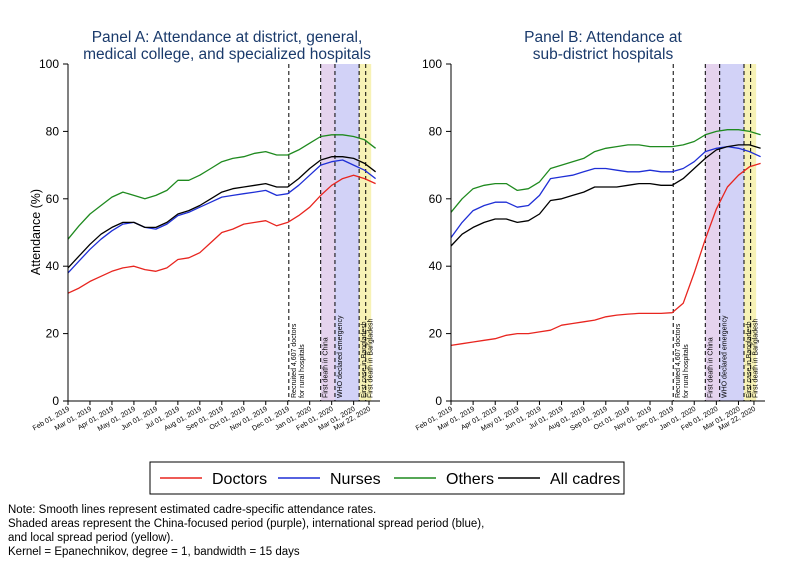 The width and height of the screenshot is (789, 575). Describe the element at coordinates (239, 479) in the screenshot. I see `legend-label-doctors: Doctors` at that location.